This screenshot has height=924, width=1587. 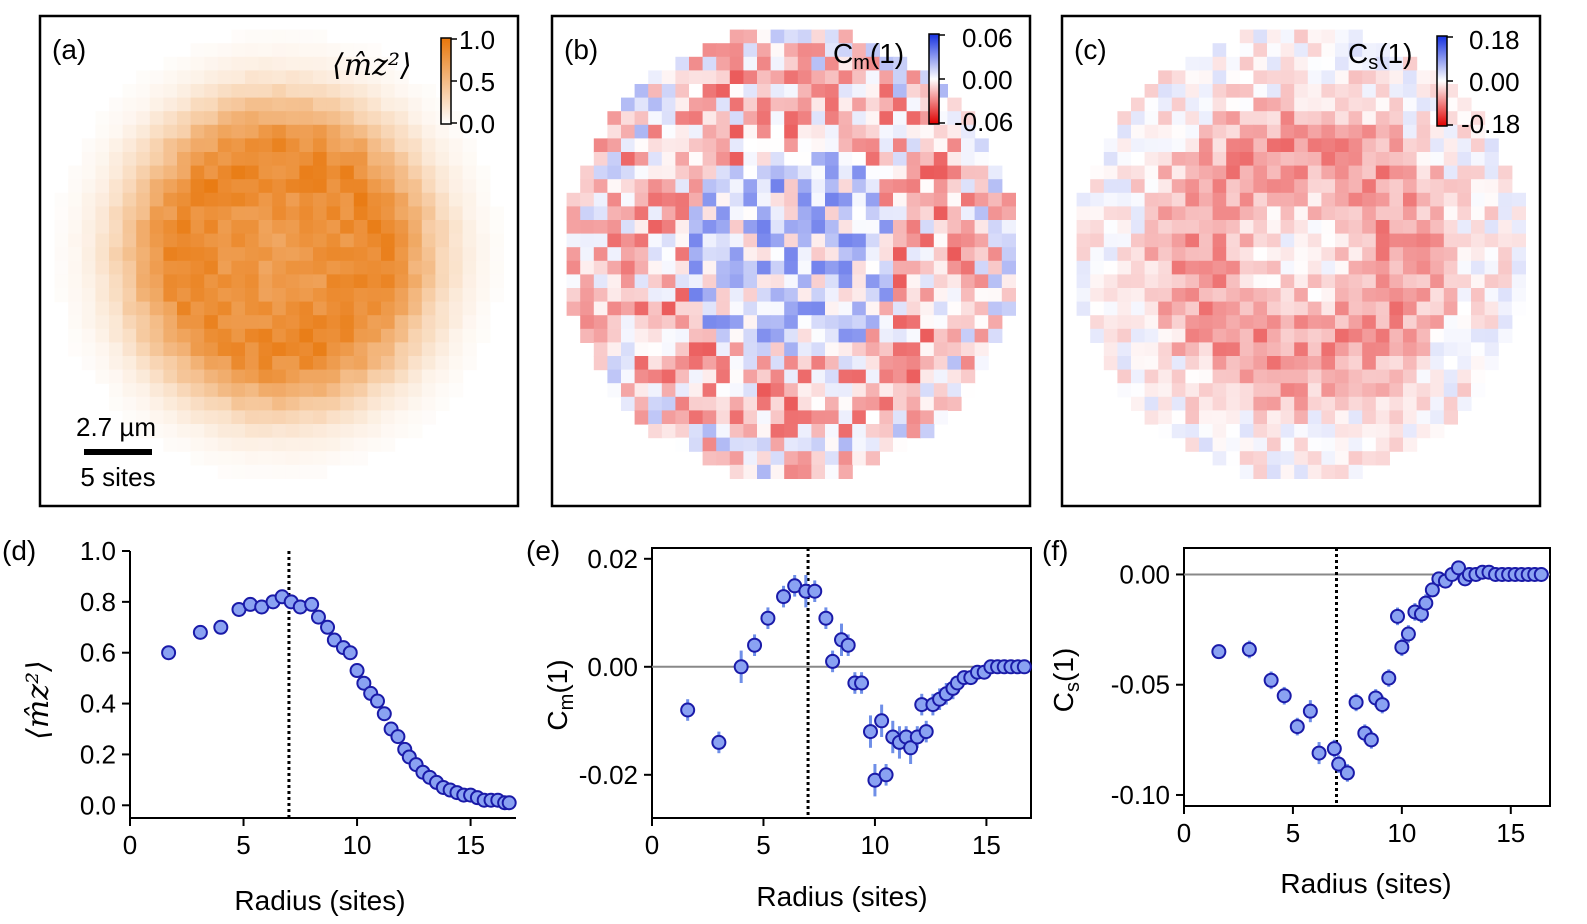 I want to click on y-tick-label: -0.05, so click(x=1140, y=685).